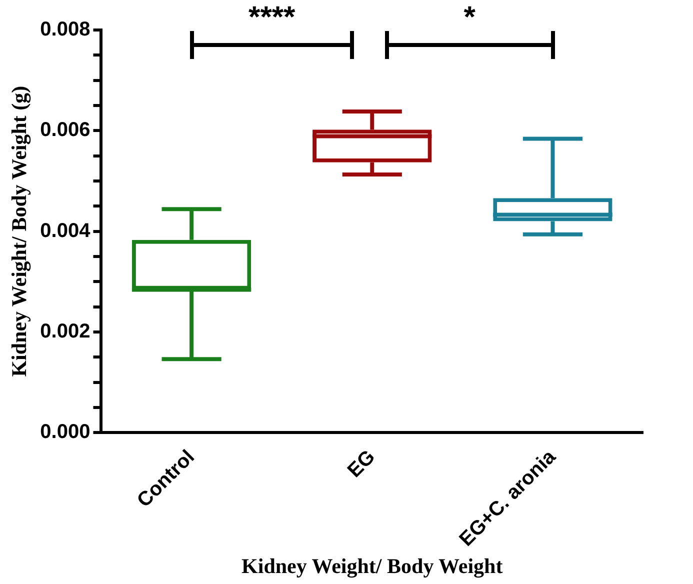 Image resolution: width=693 pixels, height=584 pixels. What do you see at coordinates (469, 17) in the screenshot?
I see `annotation: *` at bounding box center [469, 17].